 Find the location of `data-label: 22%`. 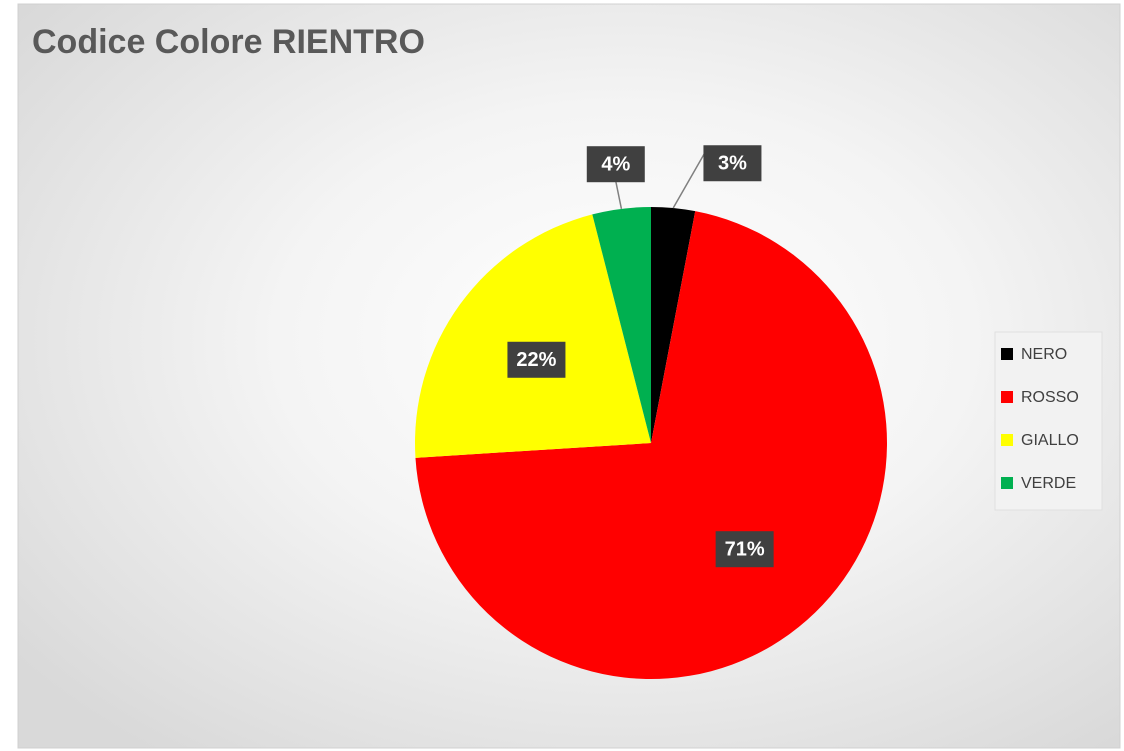

data-label: 22% is located at coordinates (536, 360).